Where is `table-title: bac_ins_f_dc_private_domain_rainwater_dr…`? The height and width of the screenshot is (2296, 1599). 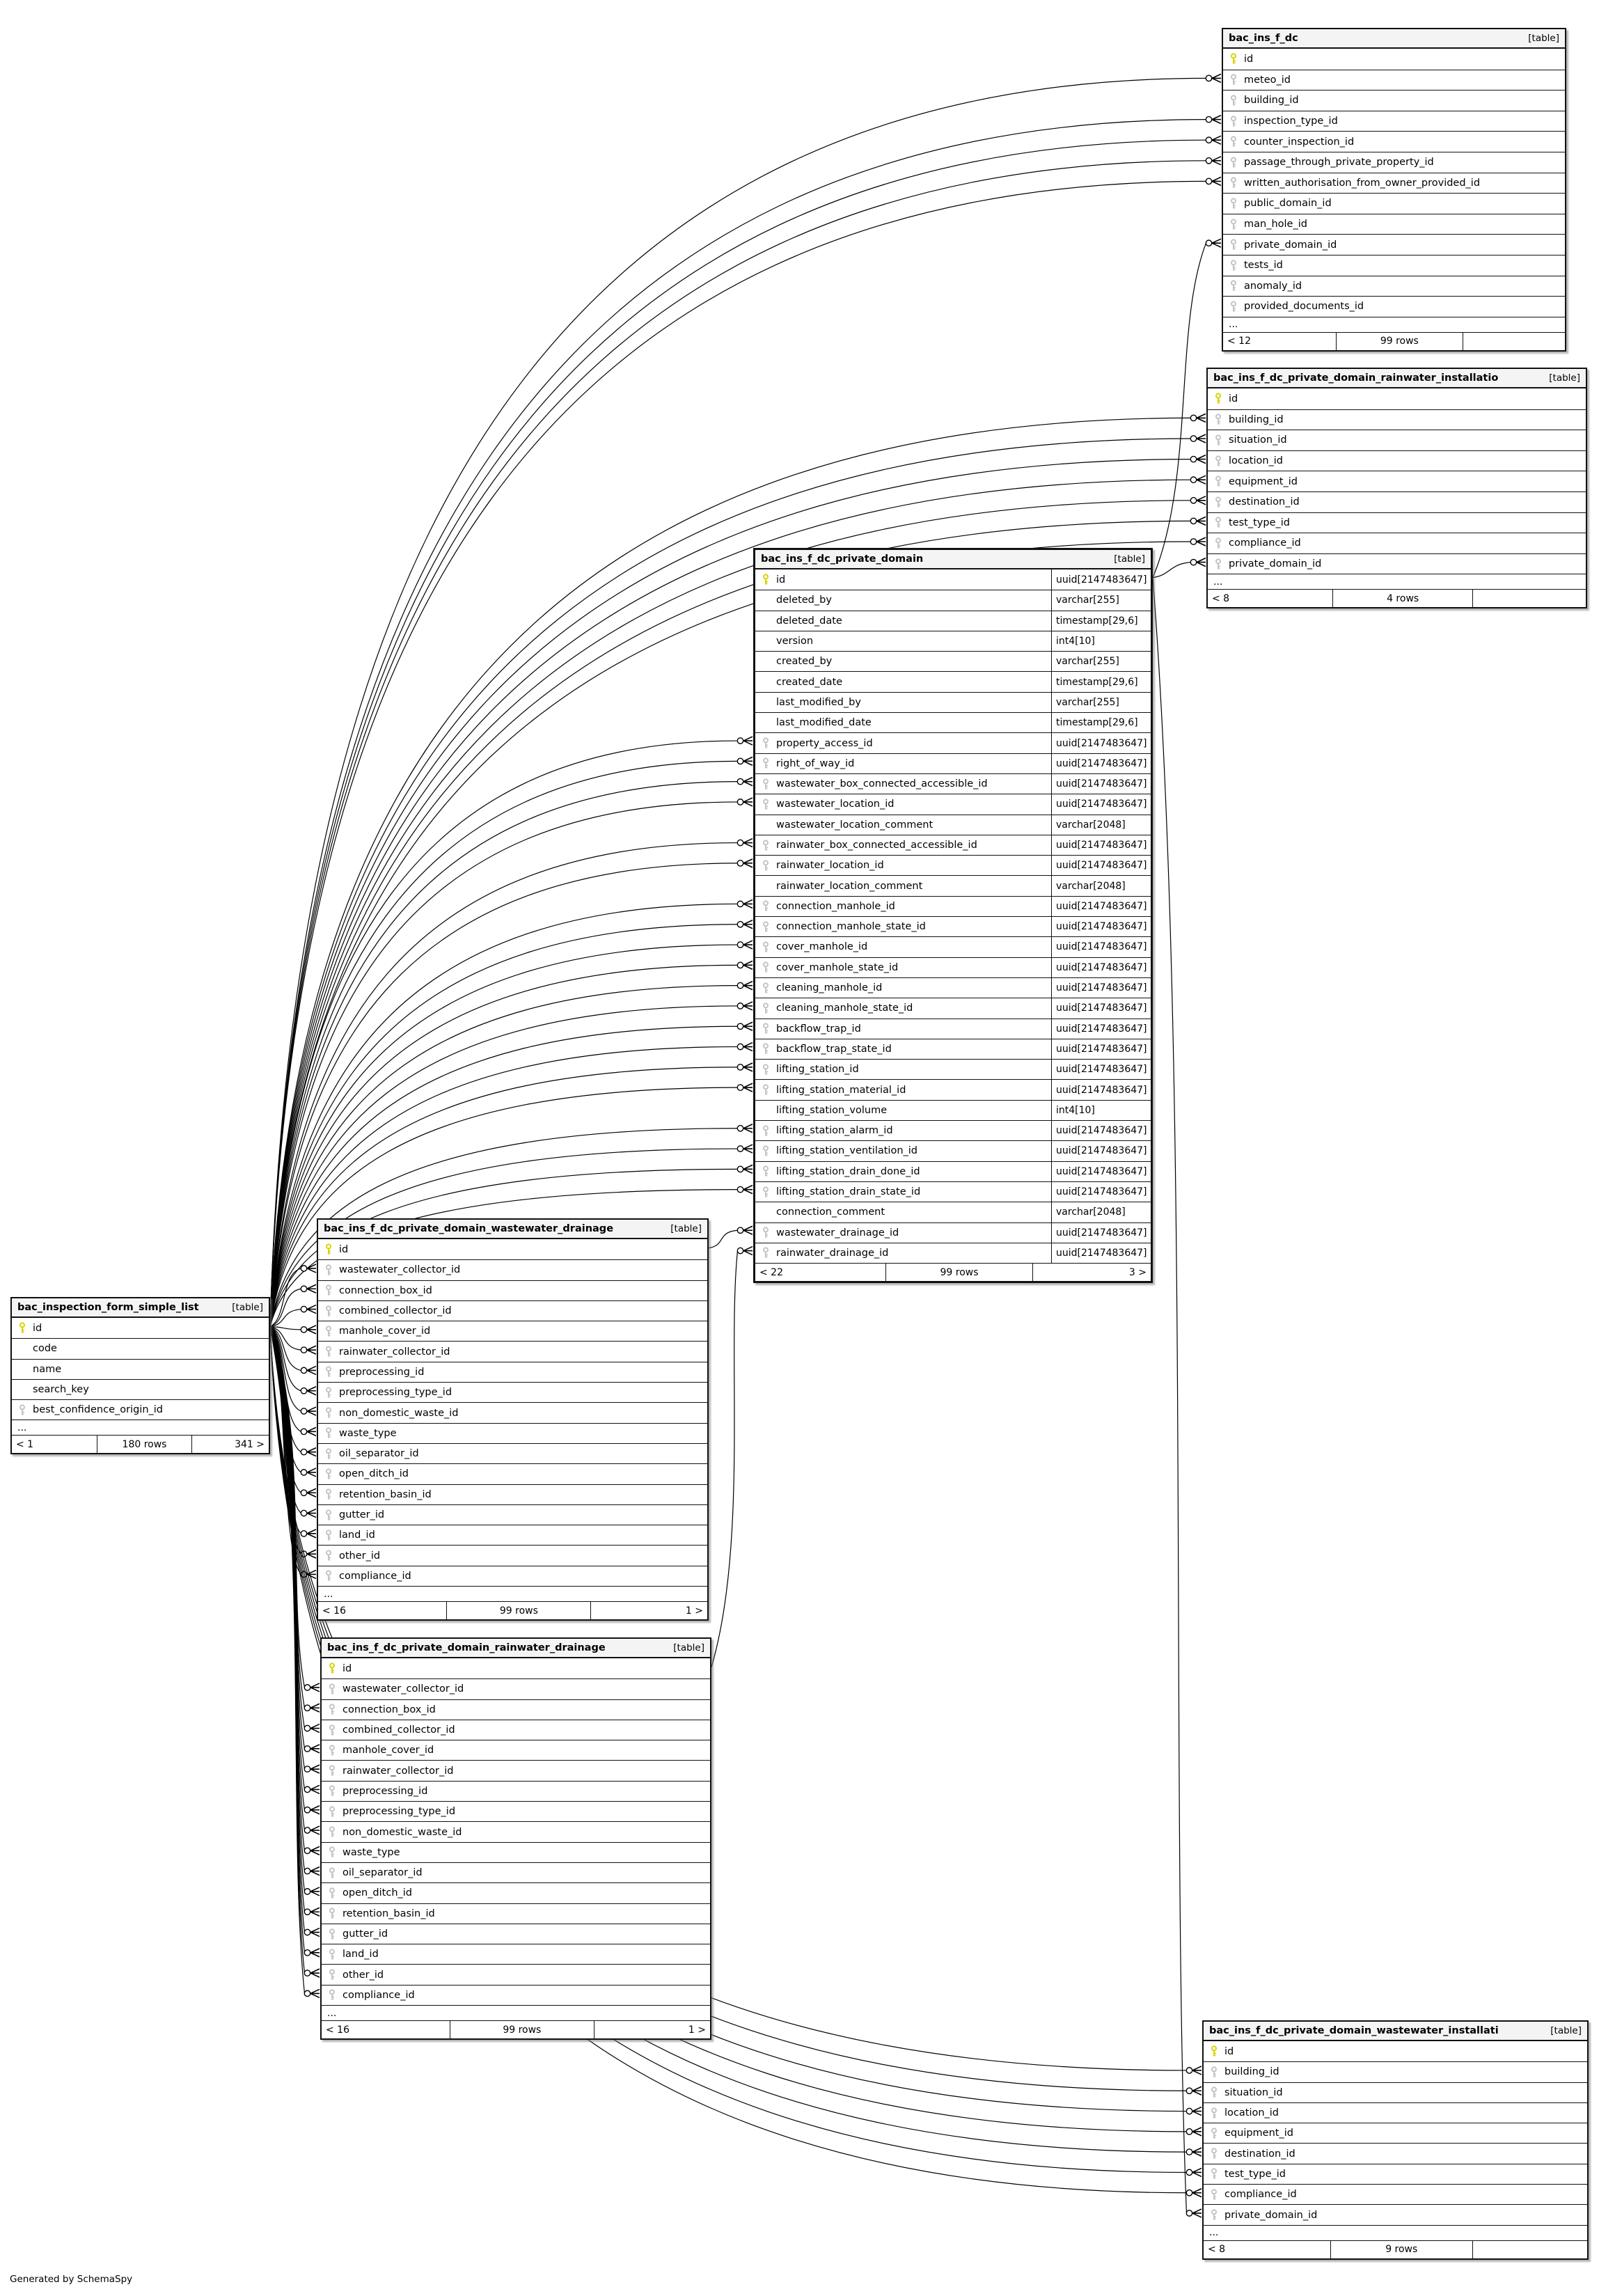 table-title: bac_ins_f_dc_private_domain_rainwater_dr… is located at coordinates (466, 1647).